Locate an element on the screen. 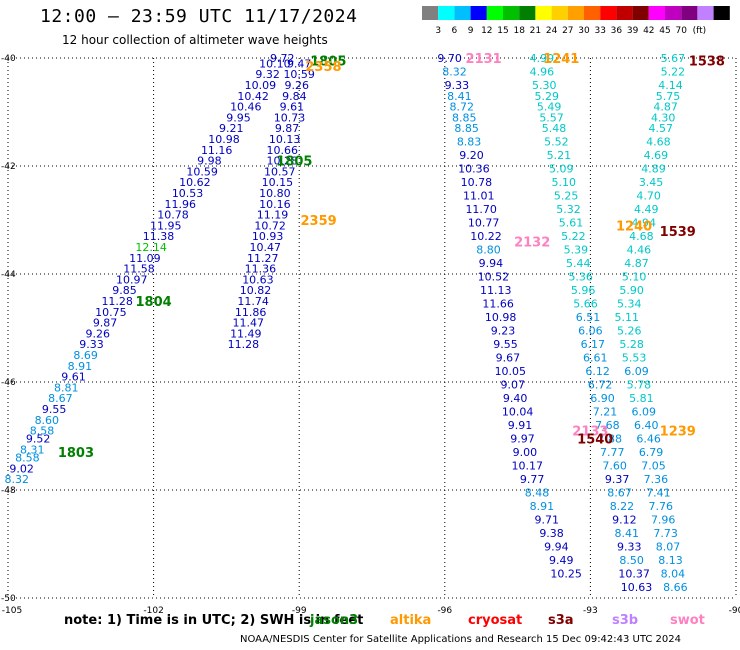 This screenshot has width=740, height=650. wave-height-color-scale: 3 6 9 12 15 18 21 24 27 30 33 36 39 42 45 70 (ft) is located at coordinates (576, 21).